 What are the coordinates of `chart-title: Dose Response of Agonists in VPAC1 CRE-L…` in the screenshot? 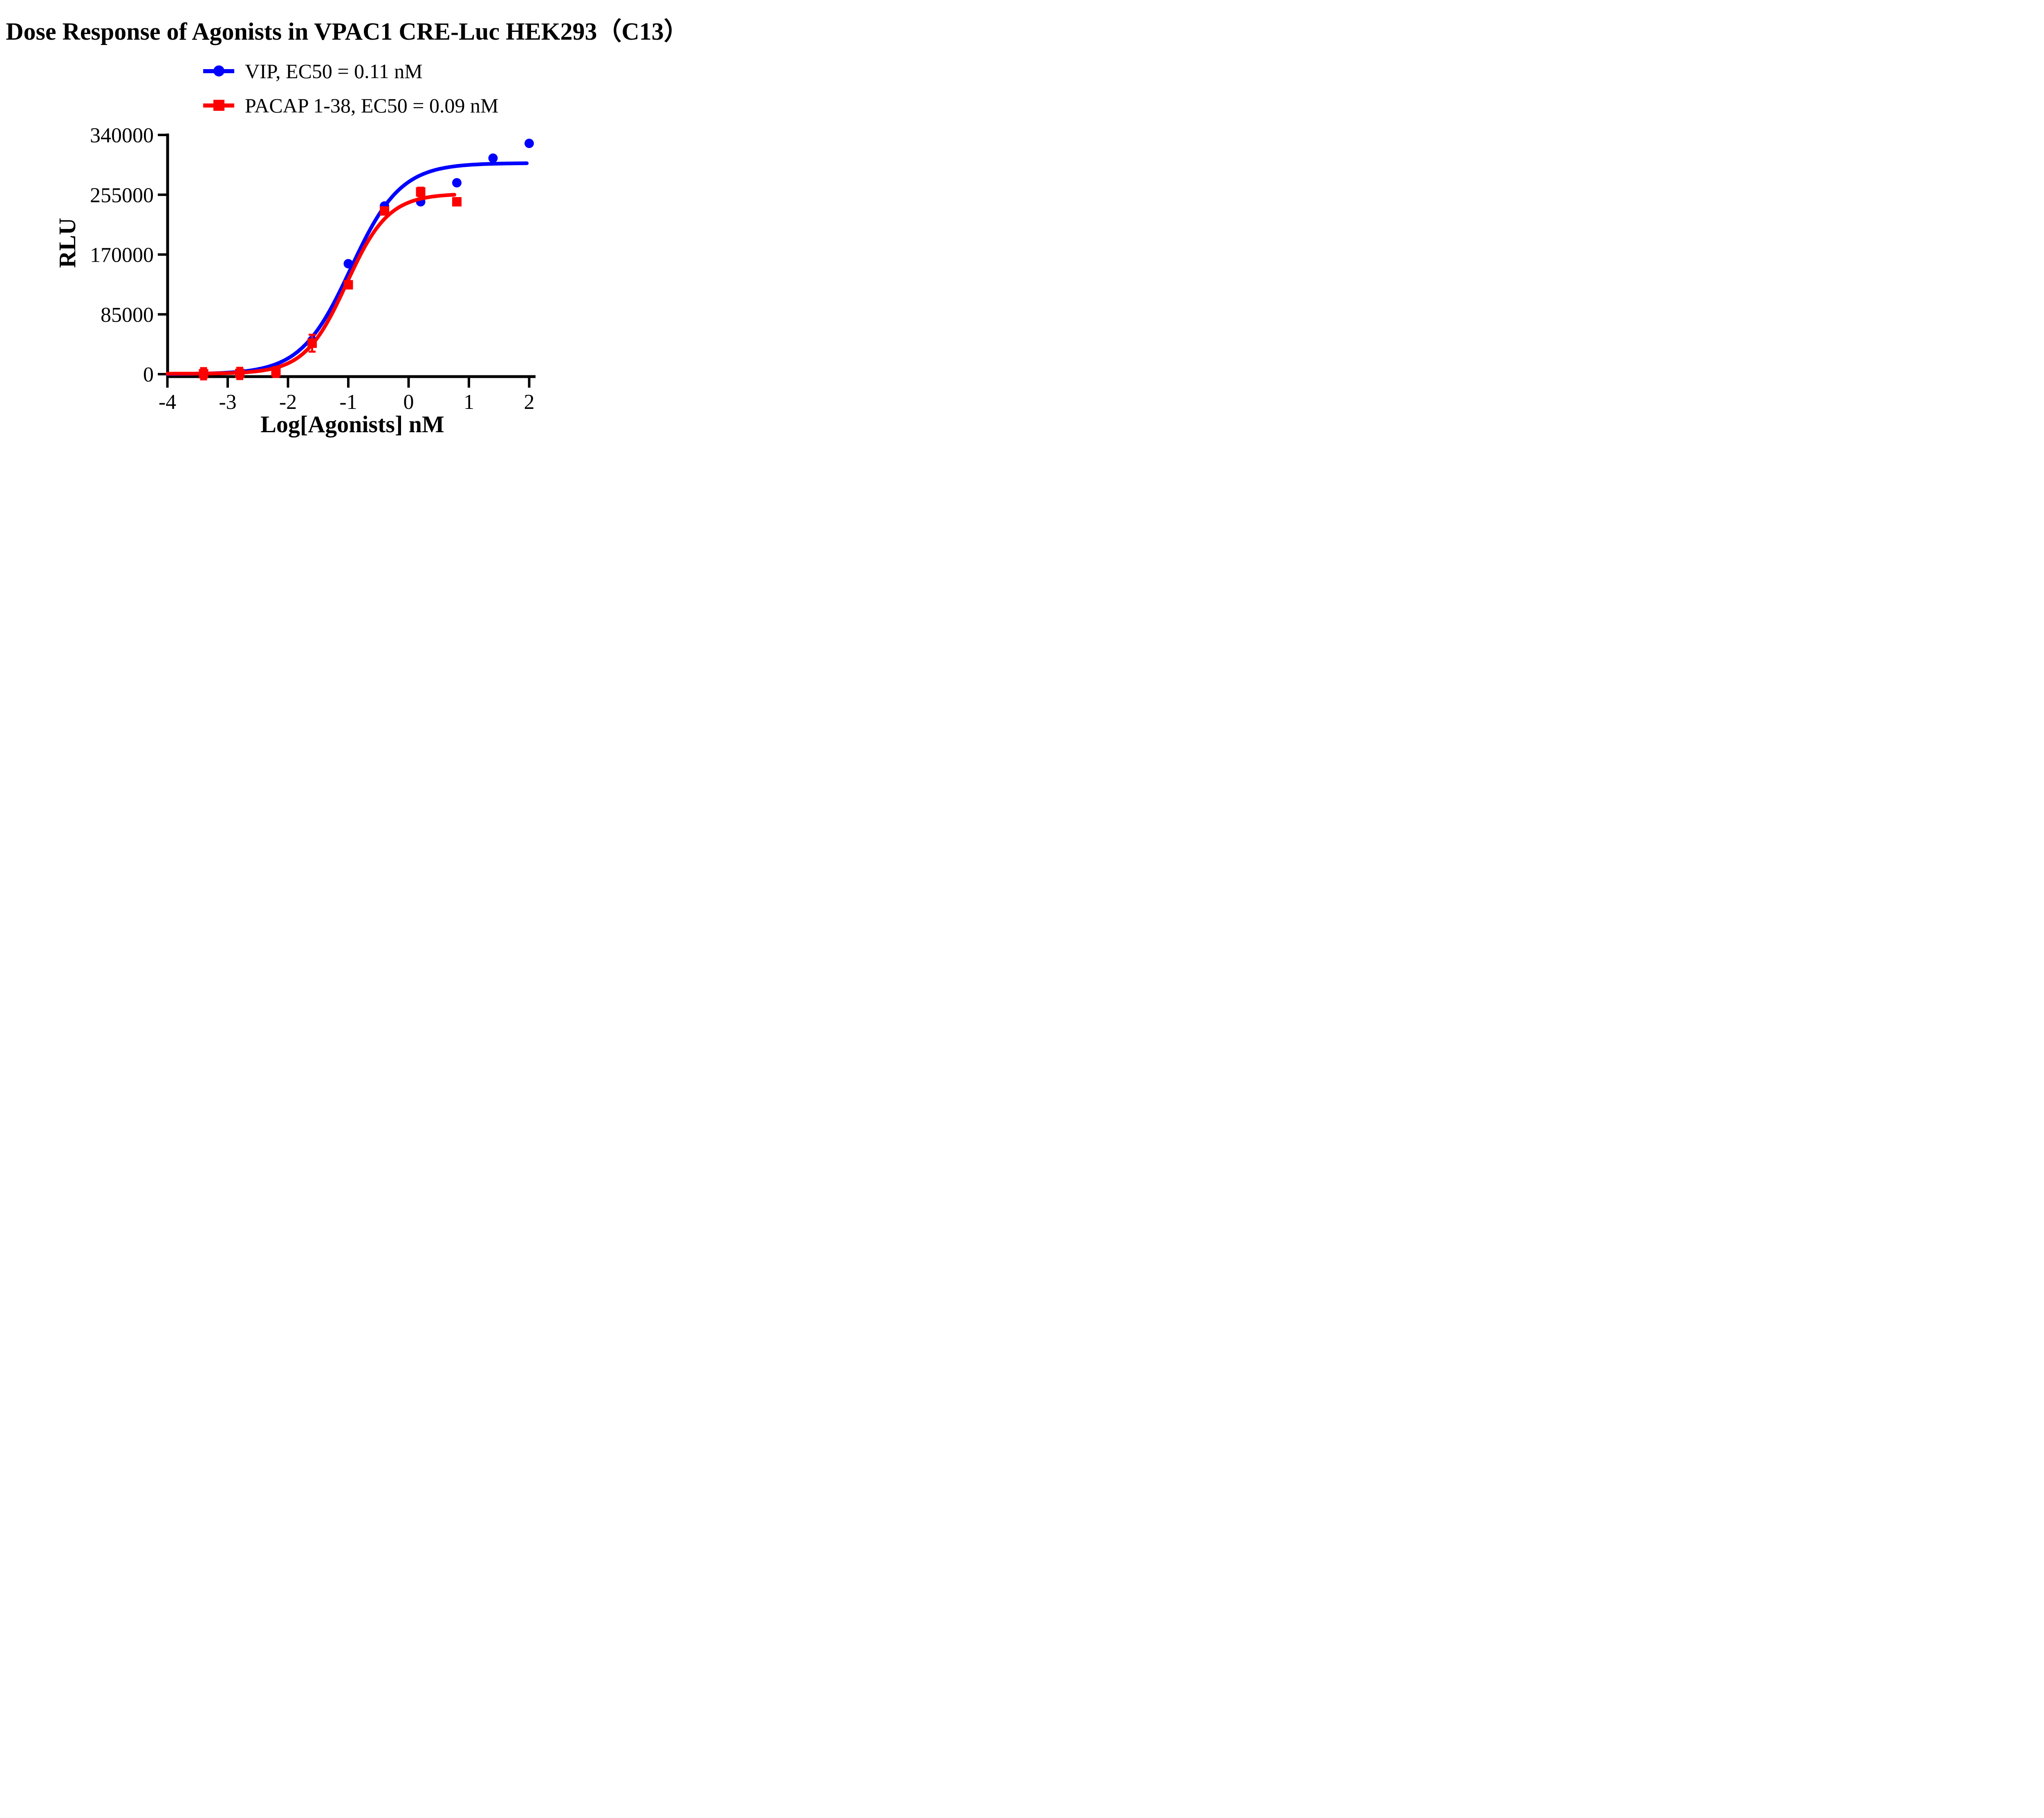 It's located at (347, 31).